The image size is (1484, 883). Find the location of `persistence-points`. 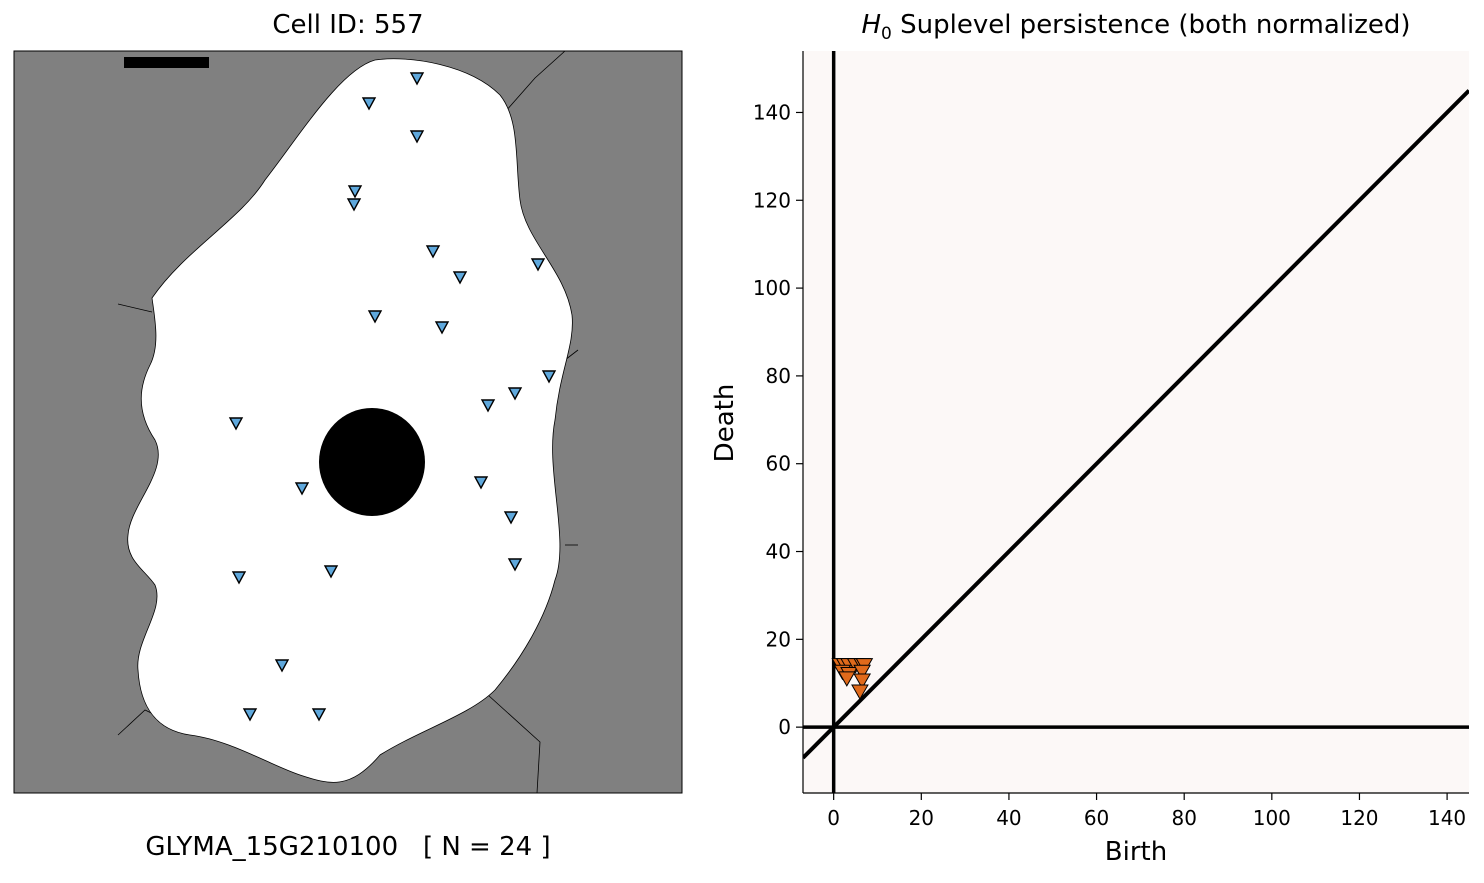

persistence-points is located at coordinates (852, 679).